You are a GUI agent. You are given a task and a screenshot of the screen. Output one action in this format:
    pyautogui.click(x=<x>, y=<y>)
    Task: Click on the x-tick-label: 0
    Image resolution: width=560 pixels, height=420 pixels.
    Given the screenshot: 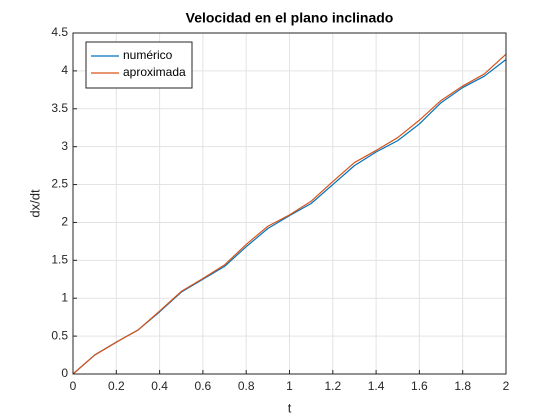 What is the action you would take?
    pyautogui.click(x=73, y=386)
    